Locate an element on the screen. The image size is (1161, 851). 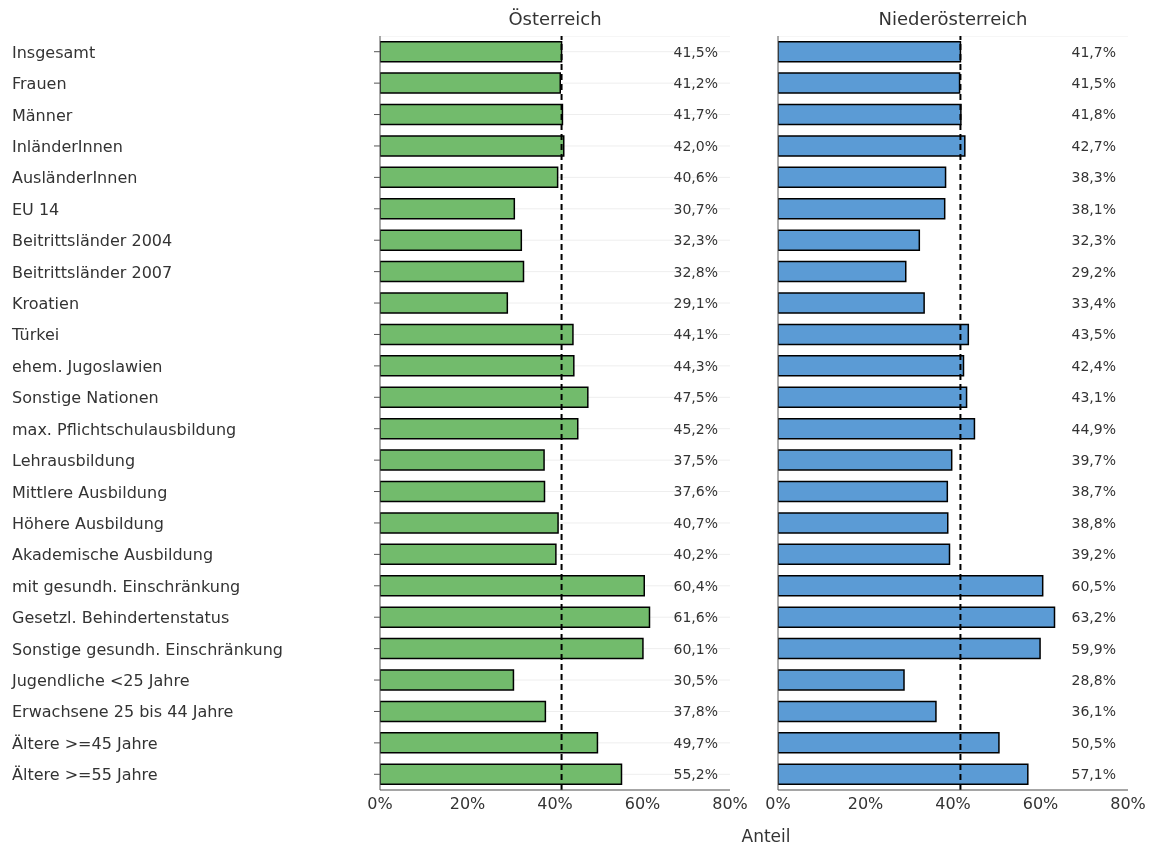
x-axis-title: Anteil is located at coordinates (766, 836).